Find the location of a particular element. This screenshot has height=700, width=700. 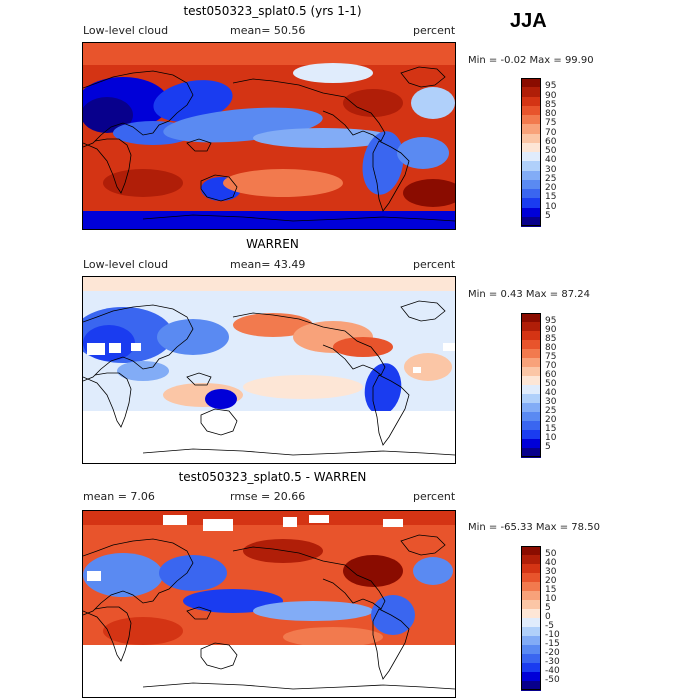

panel-1-map is located at coordinates (269, 136).